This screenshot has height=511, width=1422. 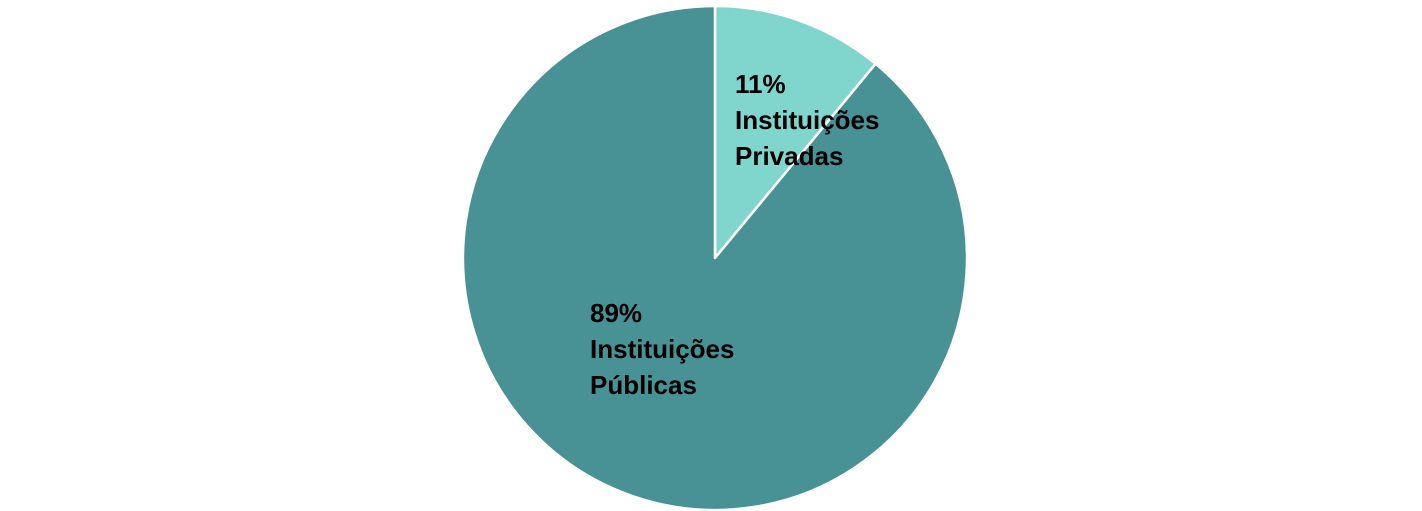 What do you see at coordinates (789, 156) in the screenshot?
I see `label-privadas-line3: Privadas` at bounding box center [789, 156].